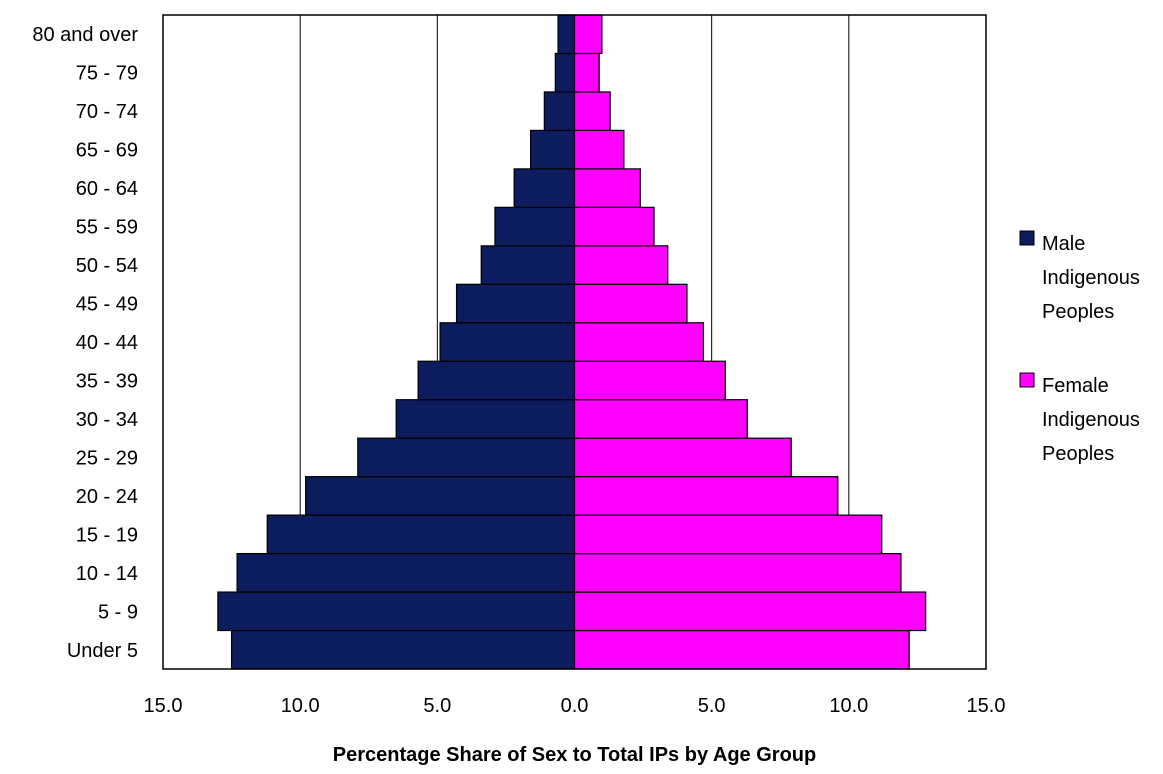 This screenshot has height=774, width=1163. I want to click on category-label: 65 - 69, so click(107, 151).